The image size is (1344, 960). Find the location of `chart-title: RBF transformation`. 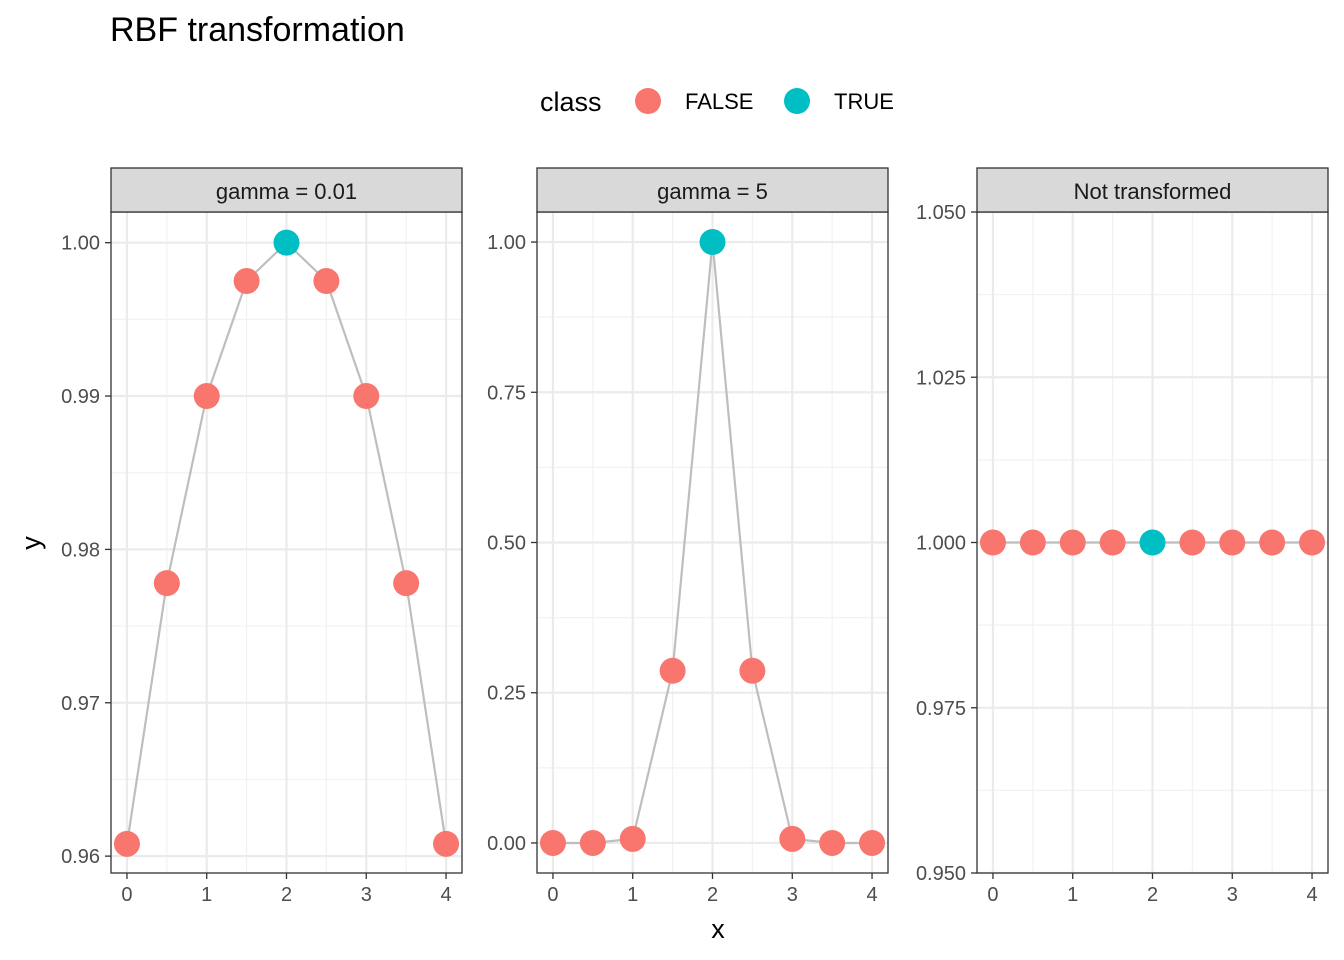

chart-title: RBF transformation is located at coordinates (257, 30).